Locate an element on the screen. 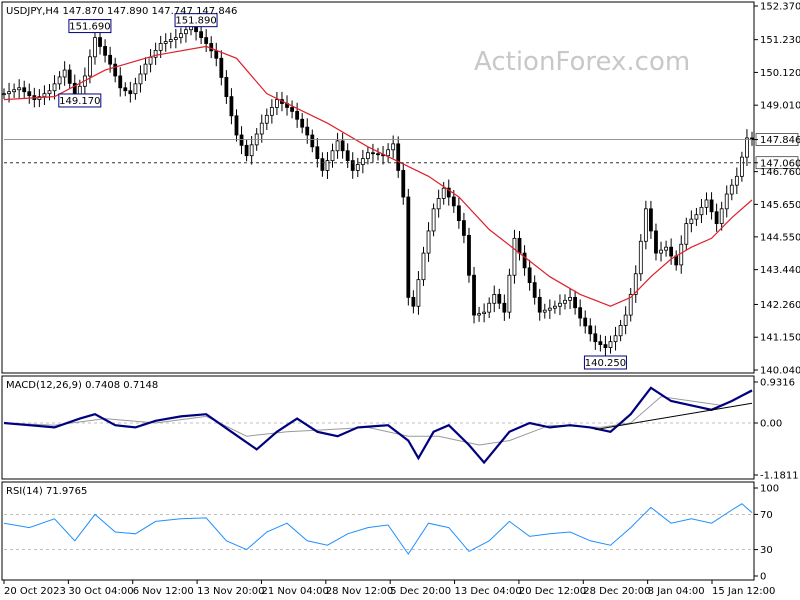 This screenshot has width=800, height=600. annotation-label: 151.690 is located at coordinates (89, 27).